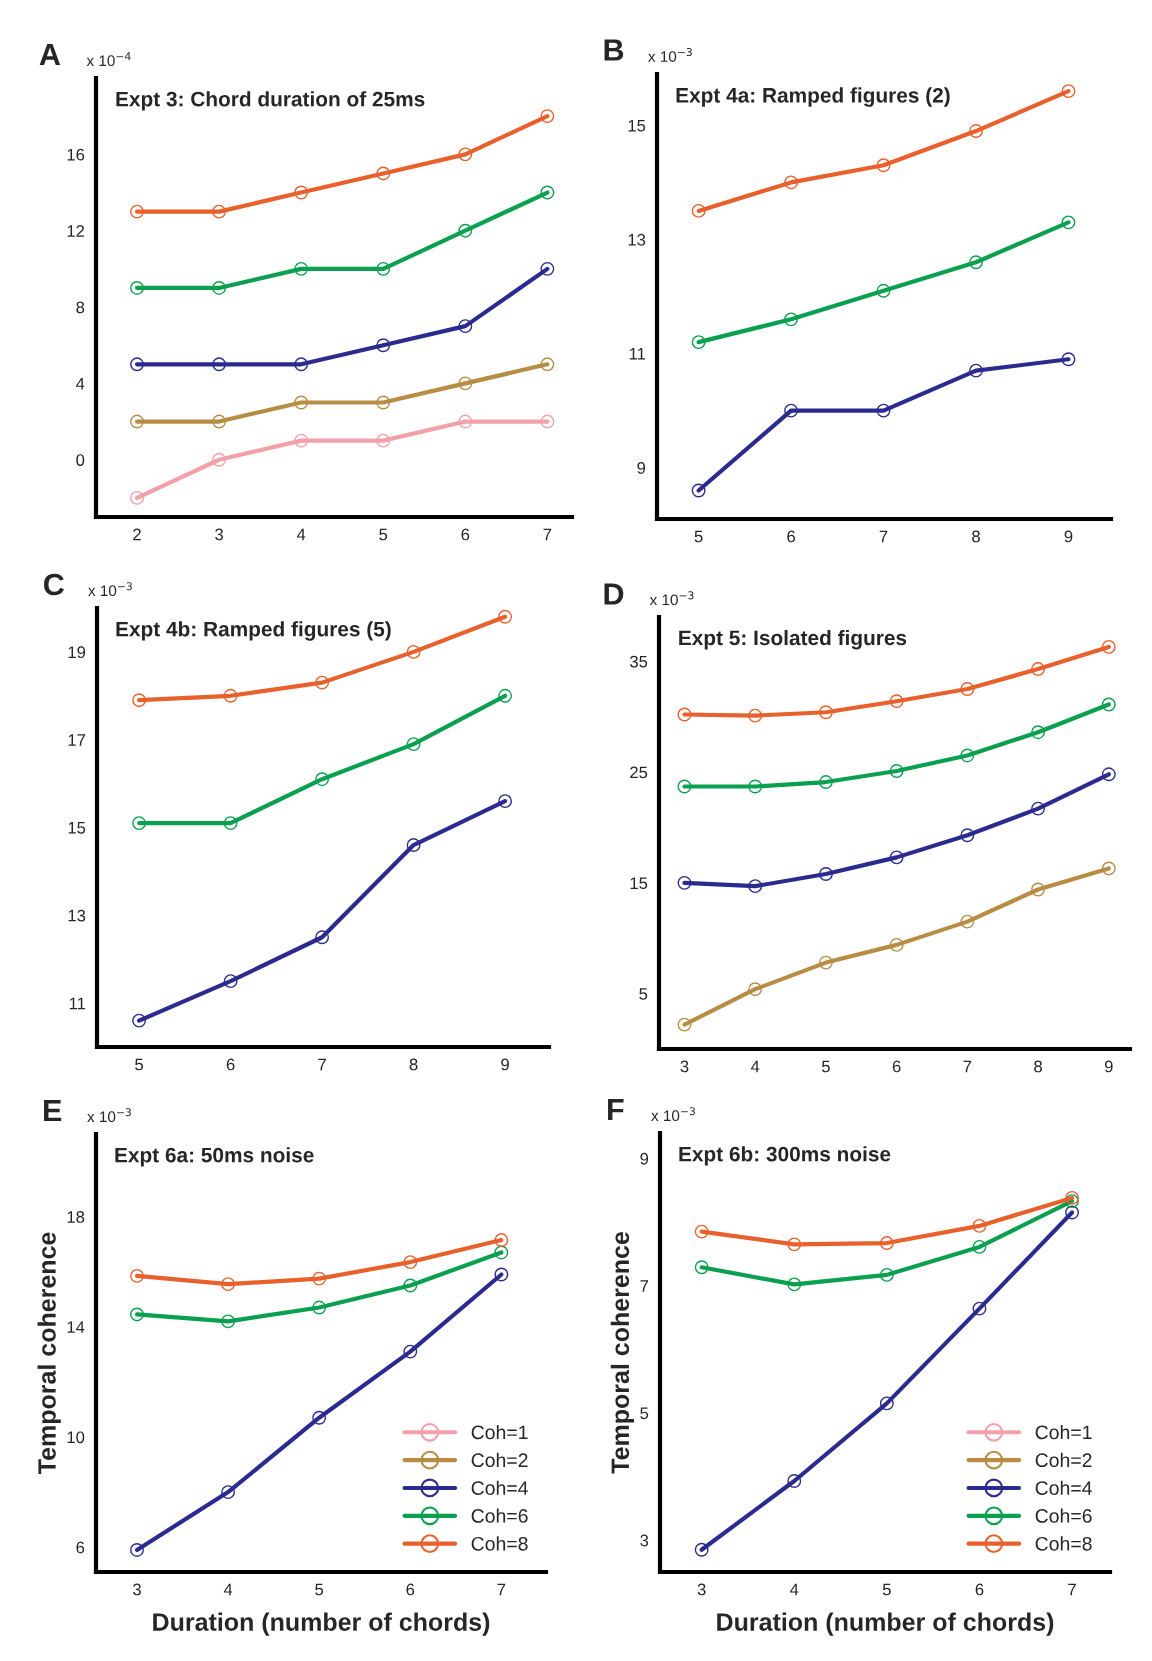 This screenshot has width=1152, height=1661. What do you see at coordinates (644, 1158) in the screenshot?
I see `y-tick-label: 9` at bounding box center [644, 1158].